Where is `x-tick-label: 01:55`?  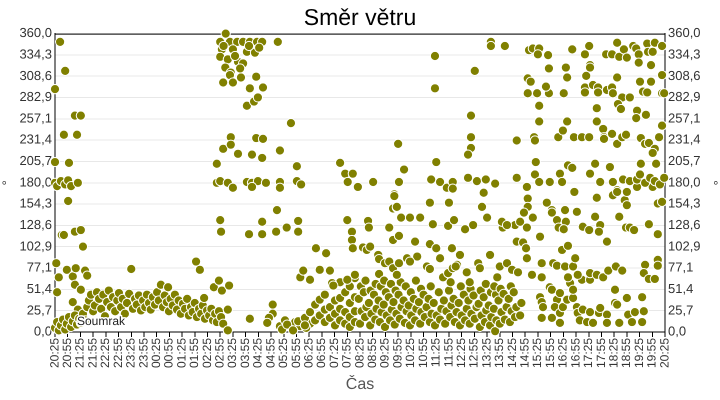 x-tick-label: 01:55 is located at coordinates (194, 353).